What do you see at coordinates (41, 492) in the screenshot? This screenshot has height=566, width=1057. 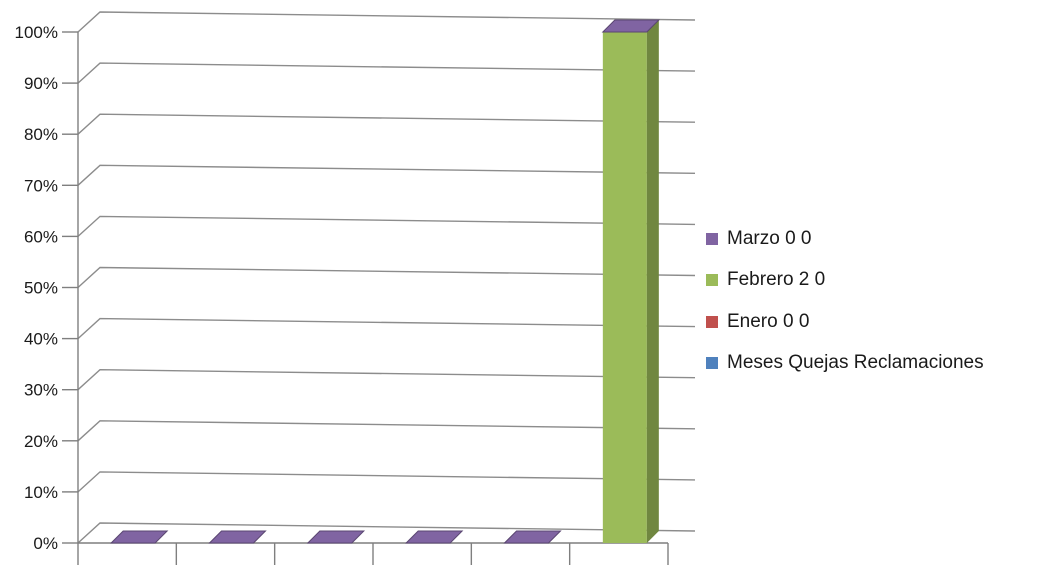 I see `y-tick-label: 10%` at bounding box center [41, 492].